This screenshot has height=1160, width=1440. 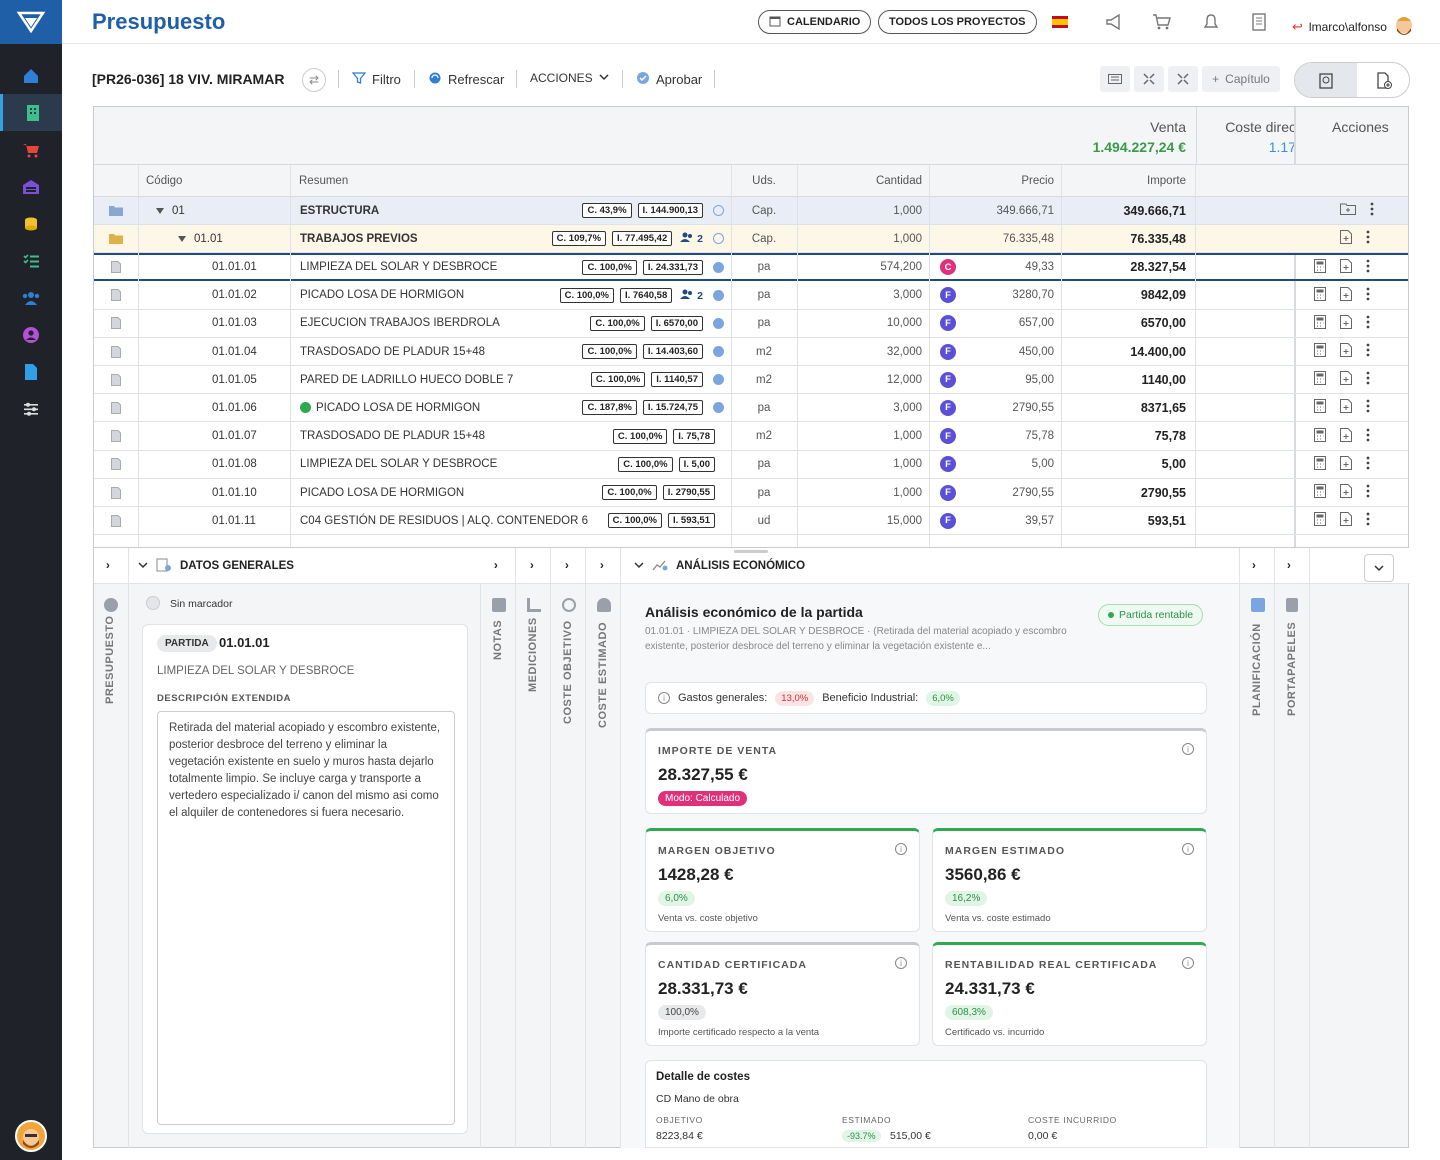 I want to click on col-uds: Uds., so click(x=764, y=180).